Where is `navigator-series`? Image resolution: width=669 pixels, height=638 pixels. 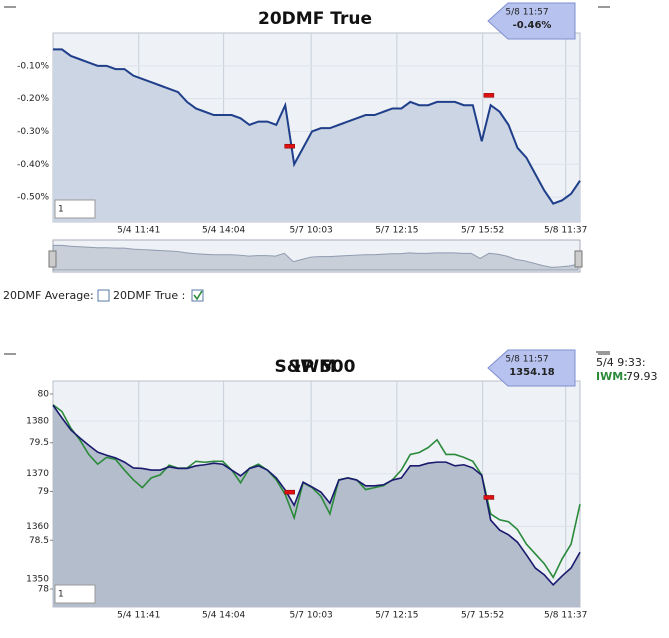 navigator-series is located at coordinates (315, 257).